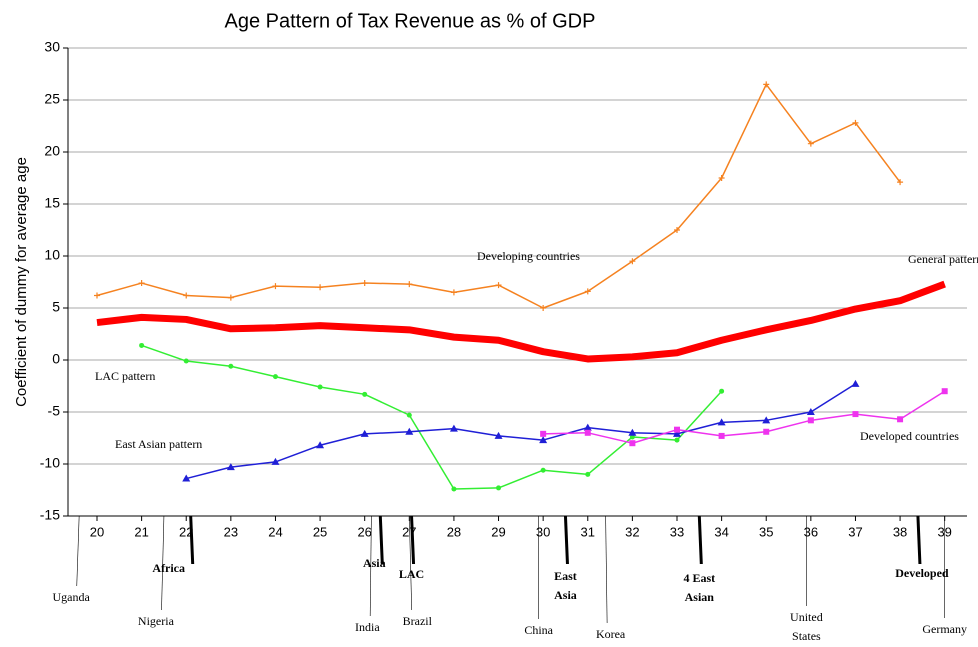  What do you see at coordinates (155, 621) in the screenshot?
I see `annotation: Nigeria` at bounding box center [155, 621].